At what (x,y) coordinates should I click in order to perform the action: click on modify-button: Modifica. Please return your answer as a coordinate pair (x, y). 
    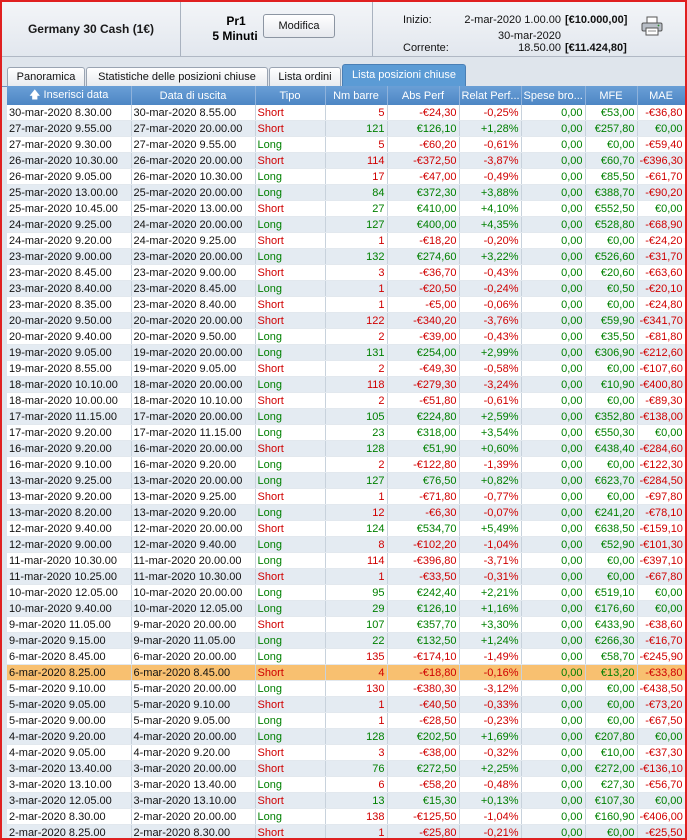
    Looking at the image, I should click on (299, 26).